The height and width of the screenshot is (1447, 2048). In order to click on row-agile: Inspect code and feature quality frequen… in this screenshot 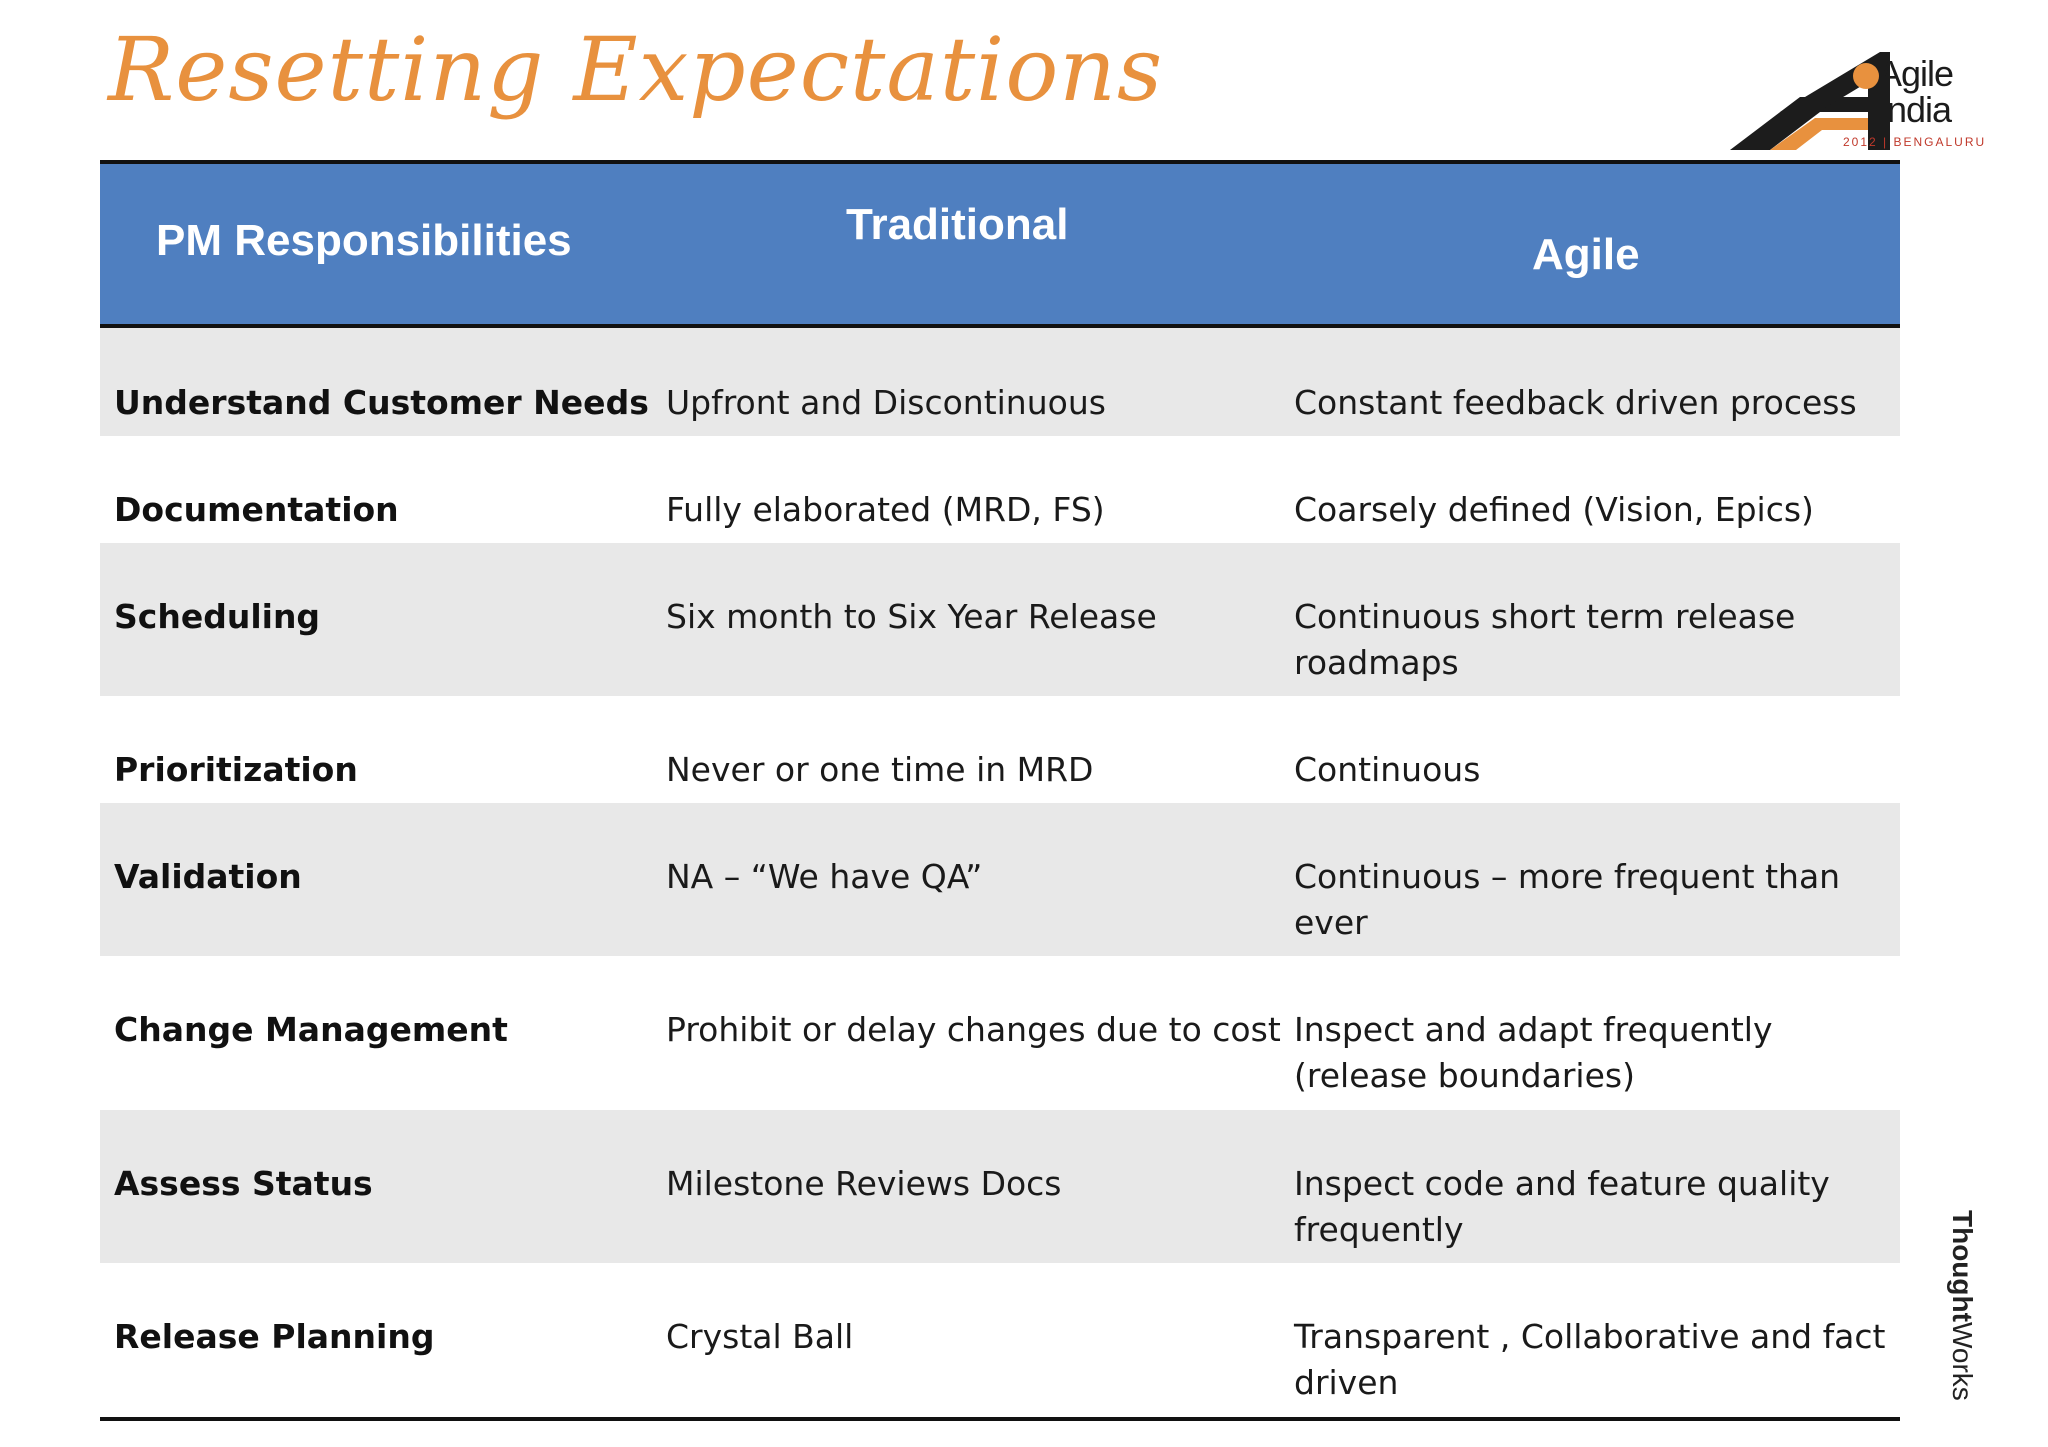, I will do `click(1562, 1206)`.